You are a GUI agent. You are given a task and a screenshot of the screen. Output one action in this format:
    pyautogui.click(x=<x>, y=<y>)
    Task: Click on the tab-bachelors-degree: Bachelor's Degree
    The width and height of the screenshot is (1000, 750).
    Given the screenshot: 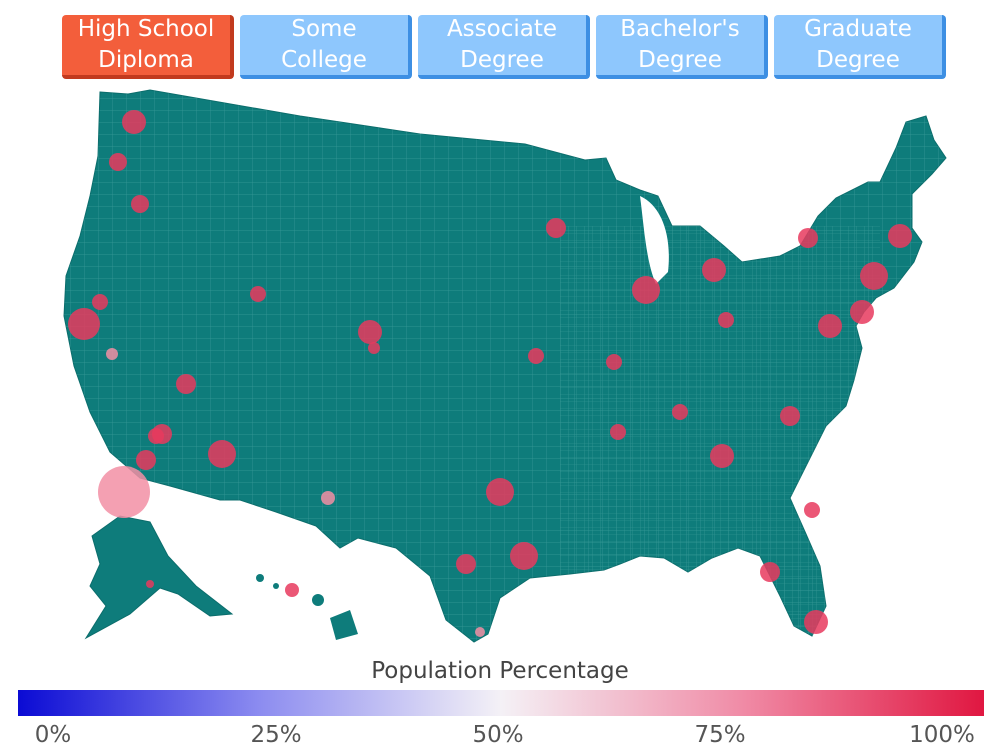 What is the action you would take?
    pyautogui.click(x=682, y=47)
    